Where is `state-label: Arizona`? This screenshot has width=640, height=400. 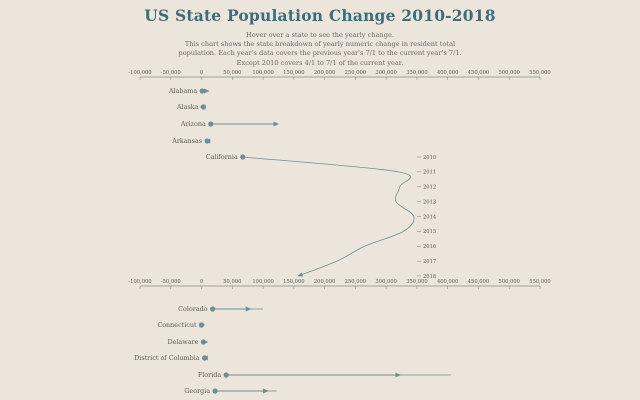
state-label: Arizona is located at coordinates (193, 124).